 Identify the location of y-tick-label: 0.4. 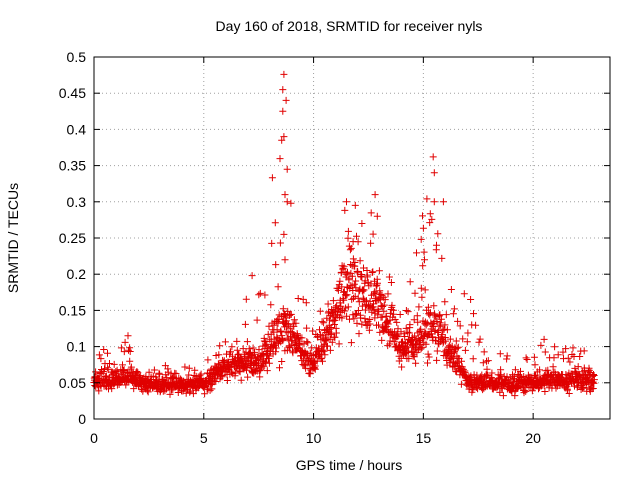
(77, 129).